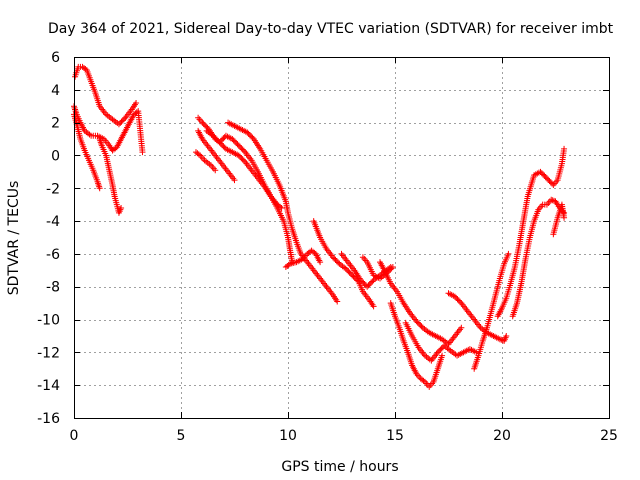 This screenshot has height=480, width=640. Describe the element at coordinates (609, 436) in the screenshot. I see `x-tick-label: 25` at that location.